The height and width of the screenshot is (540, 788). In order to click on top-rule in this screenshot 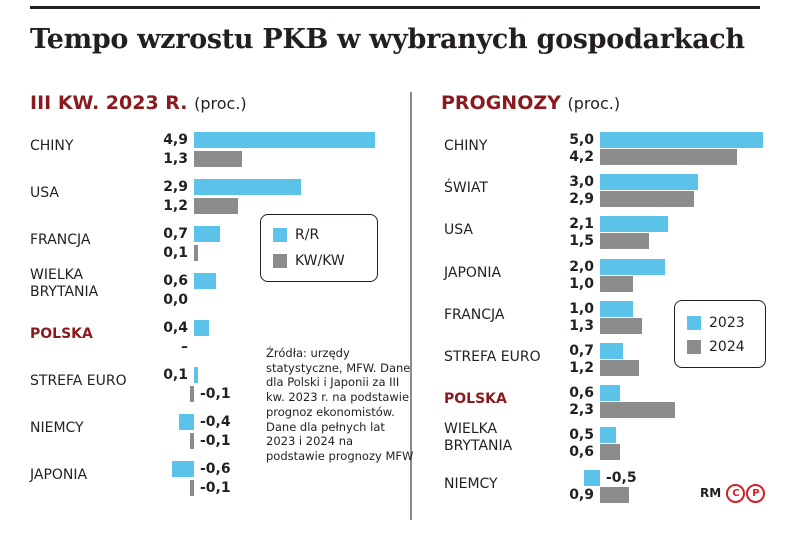, I will do `click(395, 7)`.